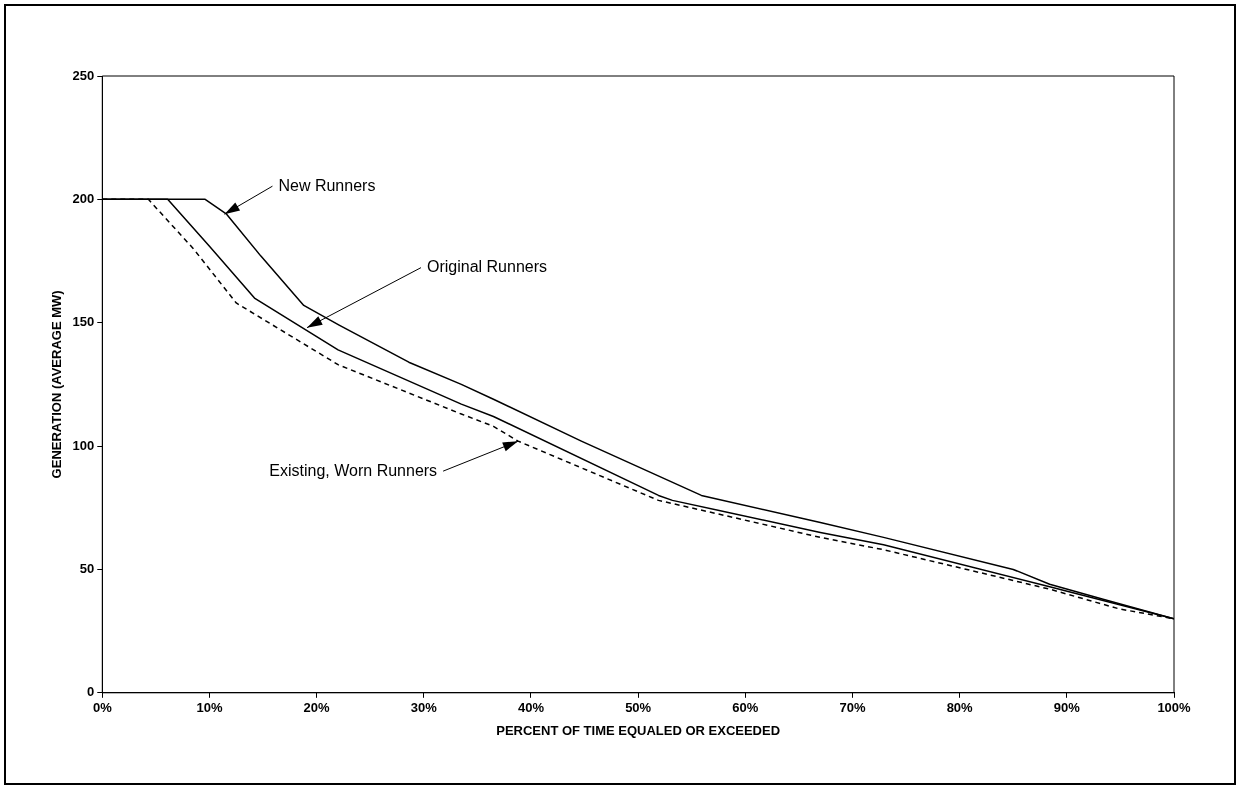  I want to click on y-tick-label: 100, so click(83, 445).